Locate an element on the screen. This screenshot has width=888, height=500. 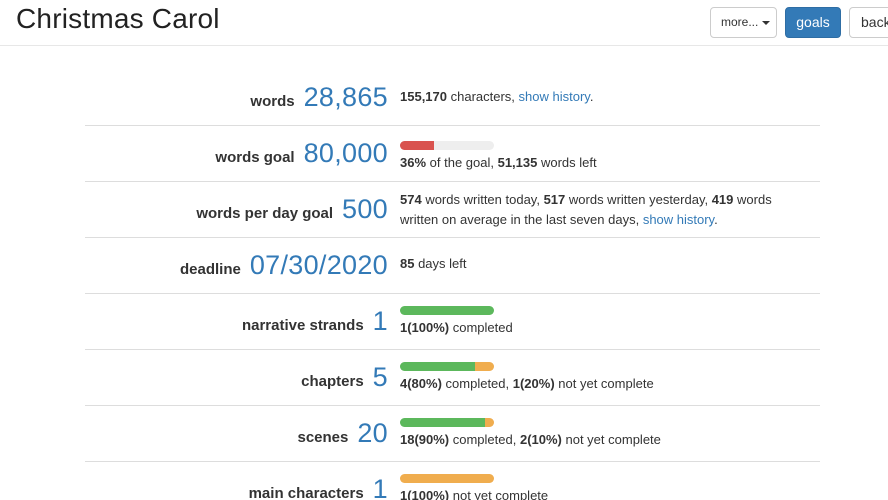
stat-value: 500 is located at coordinates (365, 209).